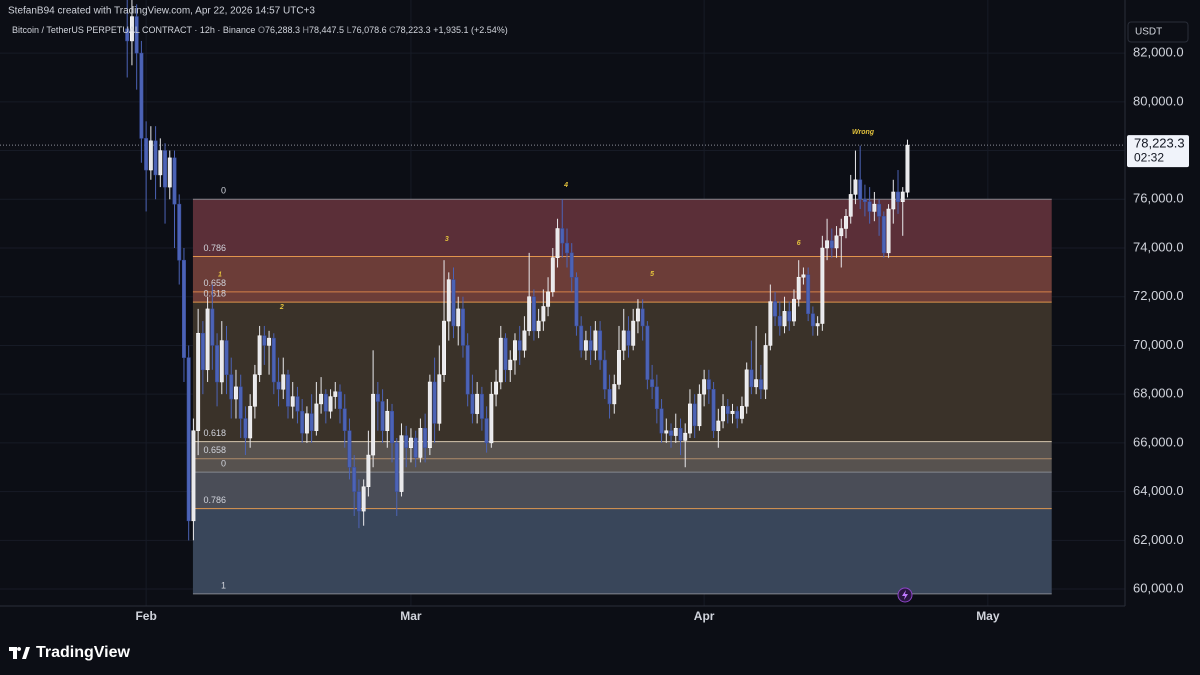  What do you see at coordinates (565, 185) in the screenshot?
I see `wave-label: 4` at bounding box center [565, 185].